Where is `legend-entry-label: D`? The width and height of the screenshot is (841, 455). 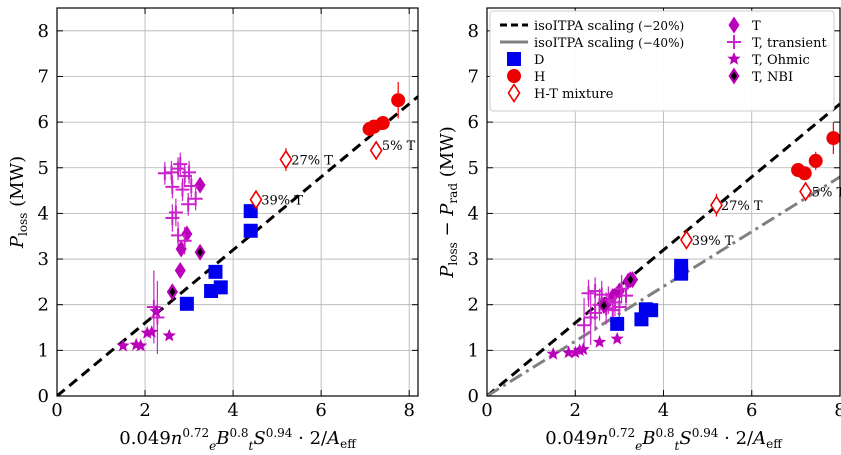 legend-entry-label: D is located at coordinates (539, 60).